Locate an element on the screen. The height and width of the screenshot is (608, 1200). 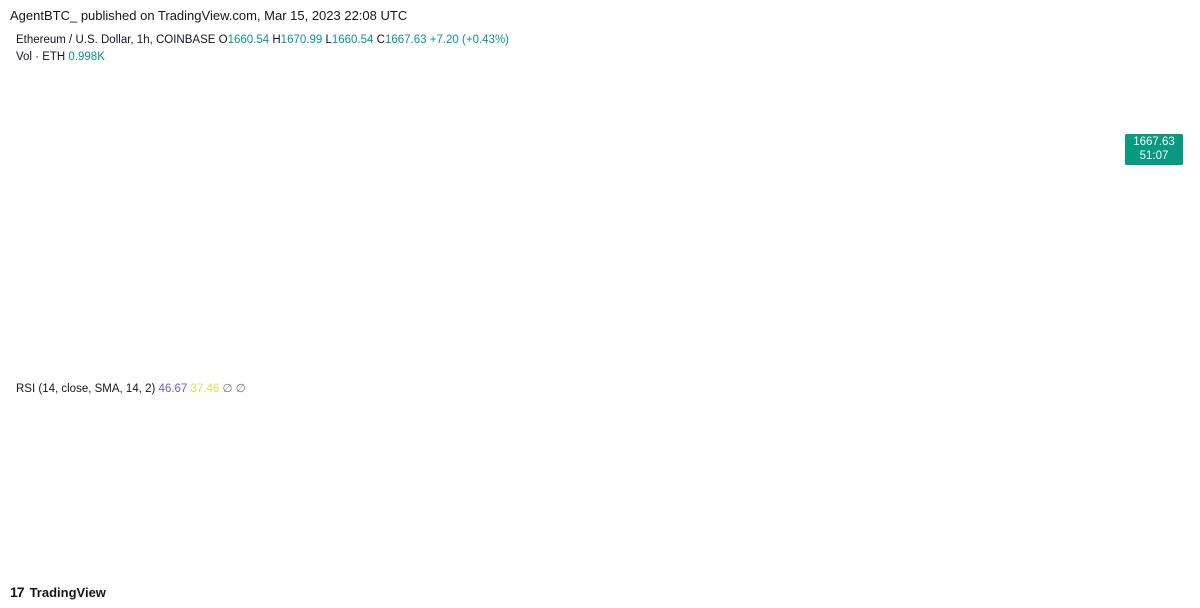
price-tick-label: 1450.00 is located at coordinates (1159, 461).